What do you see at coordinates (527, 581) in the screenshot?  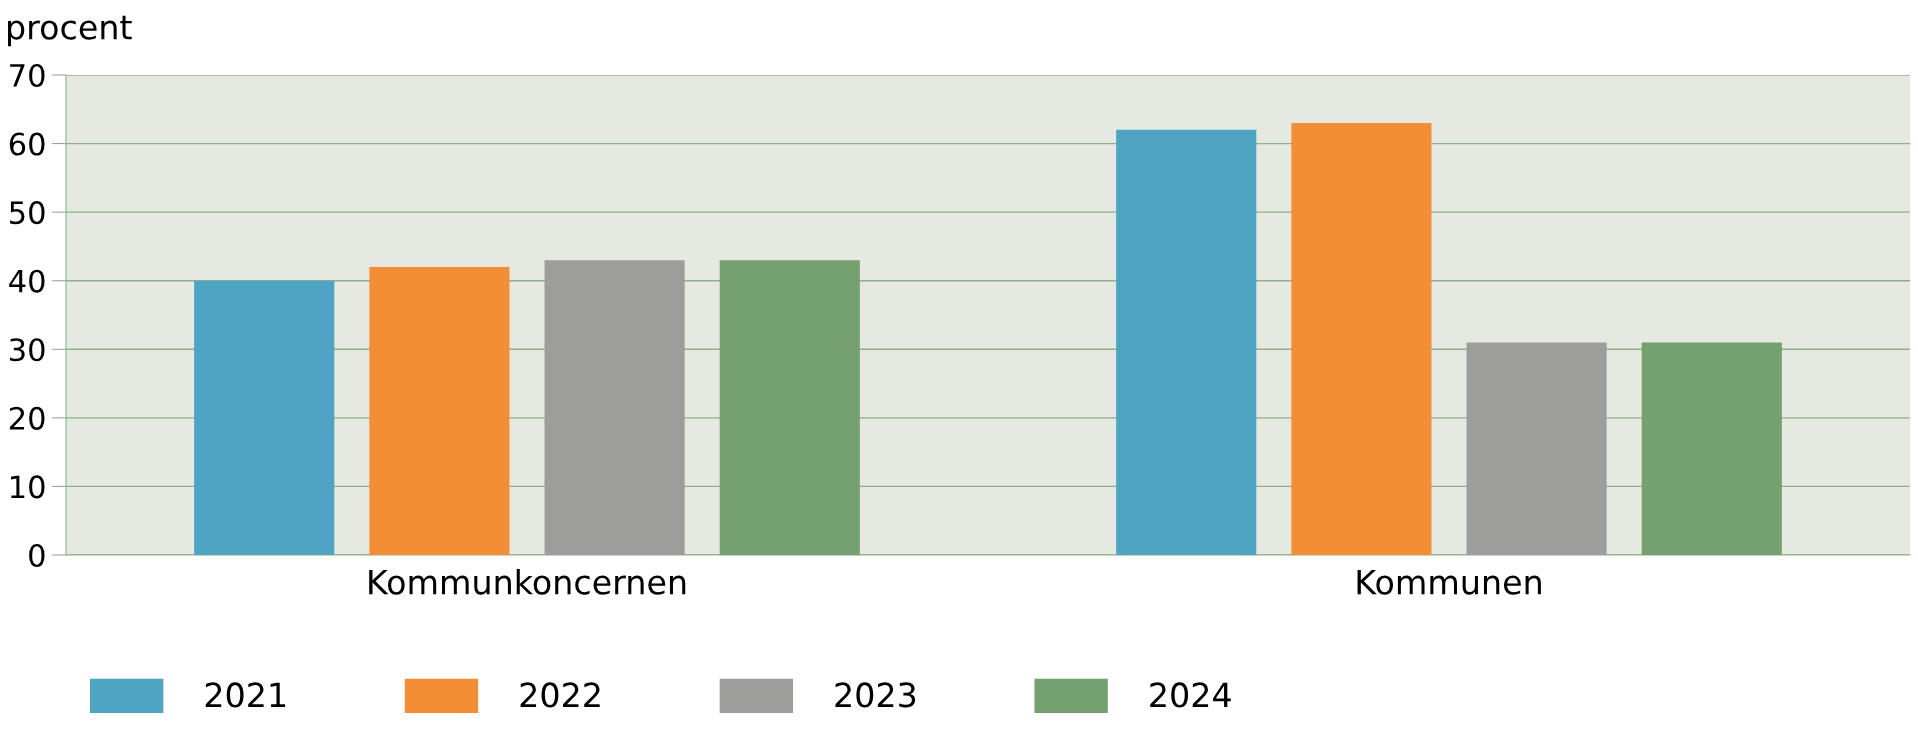 I see `x-tick-label: Kommunkoncernen` at bounding box center [527, 581].